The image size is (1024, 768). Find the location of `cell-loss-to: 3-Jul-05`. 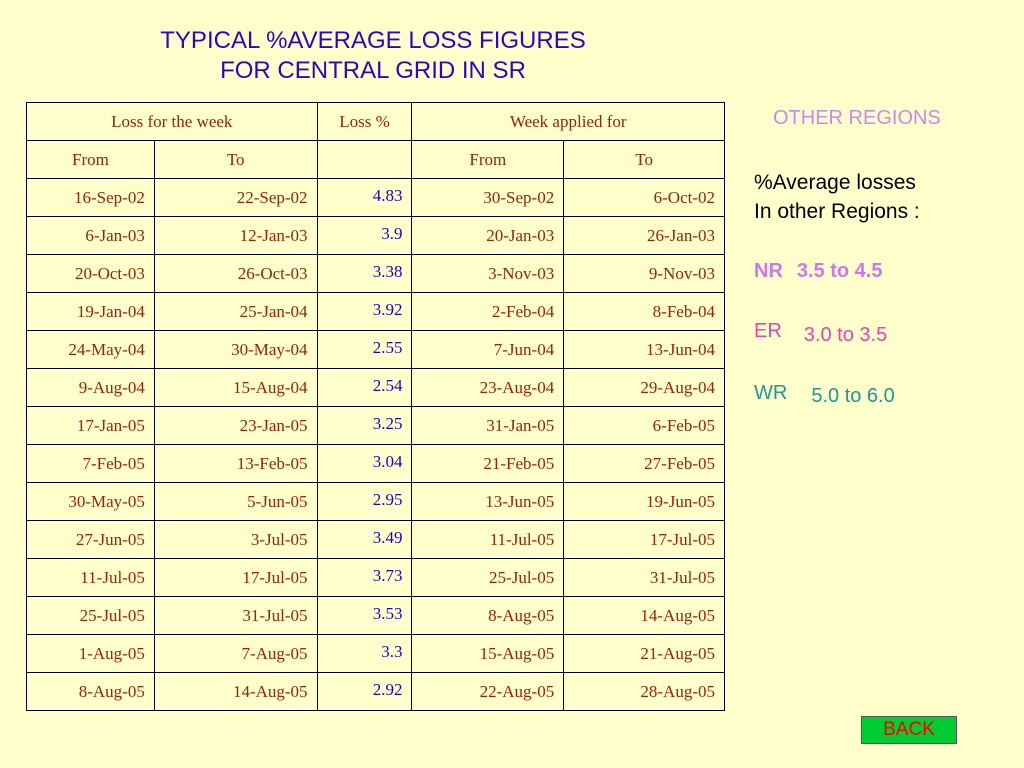

cell-loss-to: 3-Jul-05 is located at coordinates (235, 539).